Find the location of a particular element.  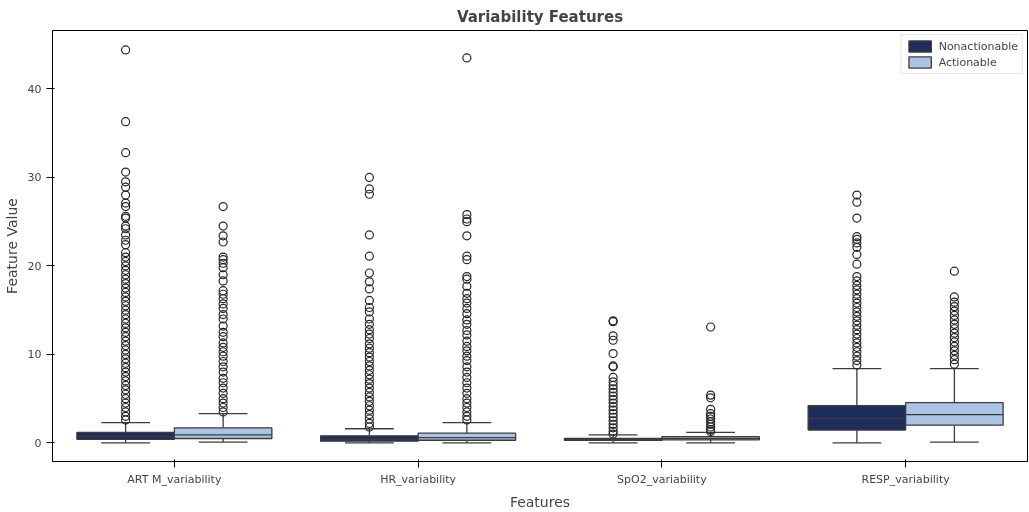

y-tick-label: 0 is located at coordinates (38, 443).